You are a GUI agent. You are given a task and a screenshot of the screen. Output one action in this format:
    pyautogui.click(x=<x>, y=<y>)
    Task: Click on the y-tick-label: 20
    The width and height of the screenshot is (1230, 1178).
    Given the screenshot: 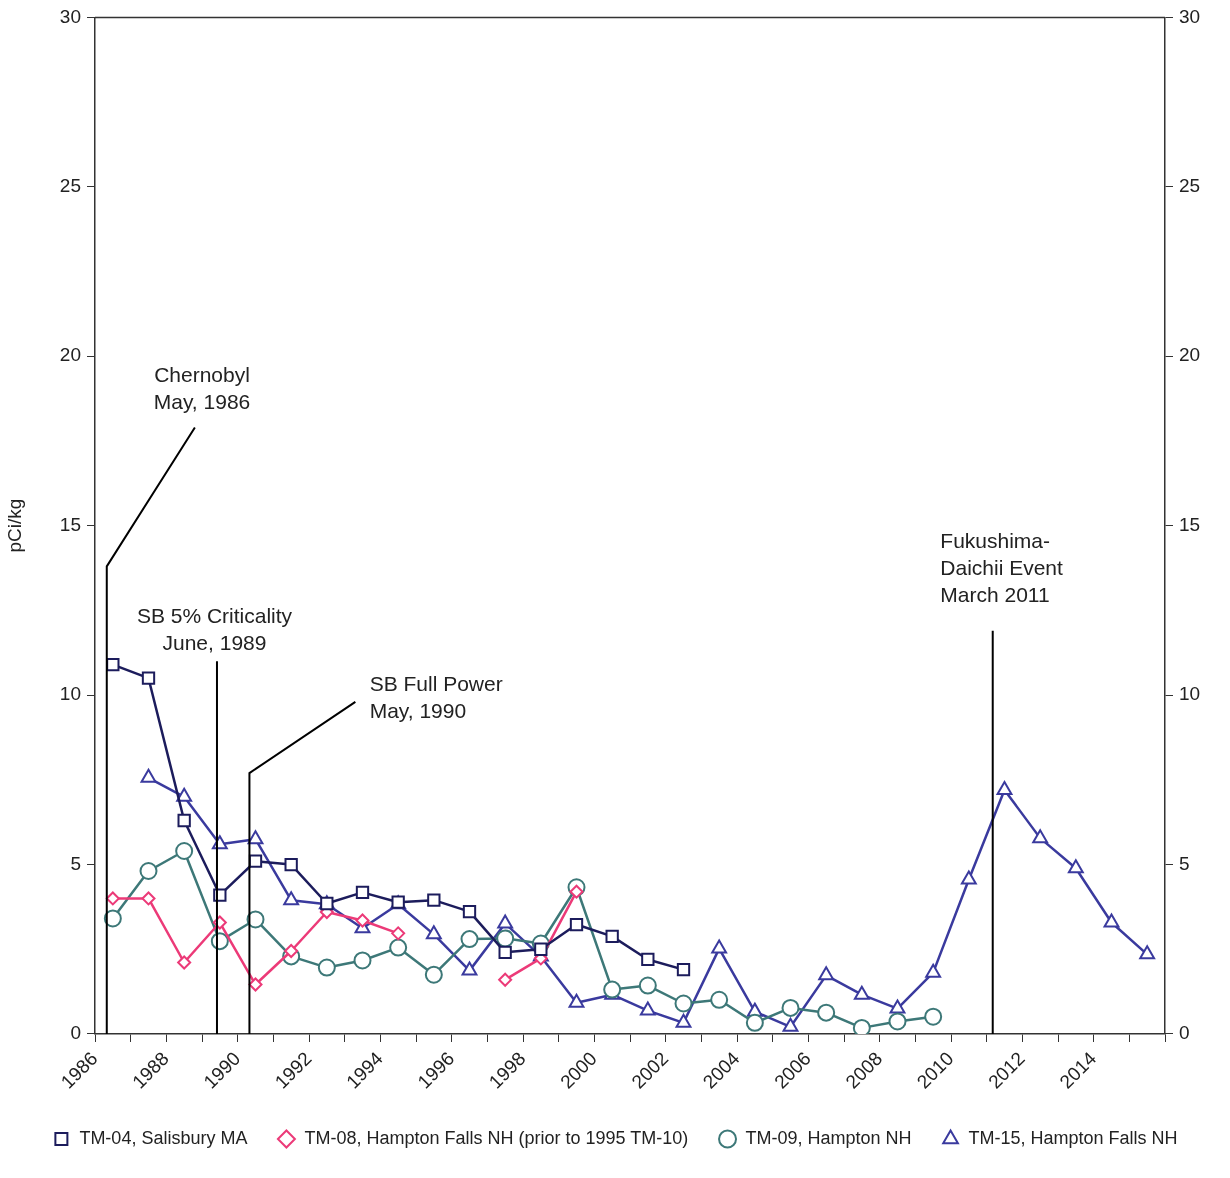 What is the action you would take?
    pyautogui.click(x=70, y=355)
    